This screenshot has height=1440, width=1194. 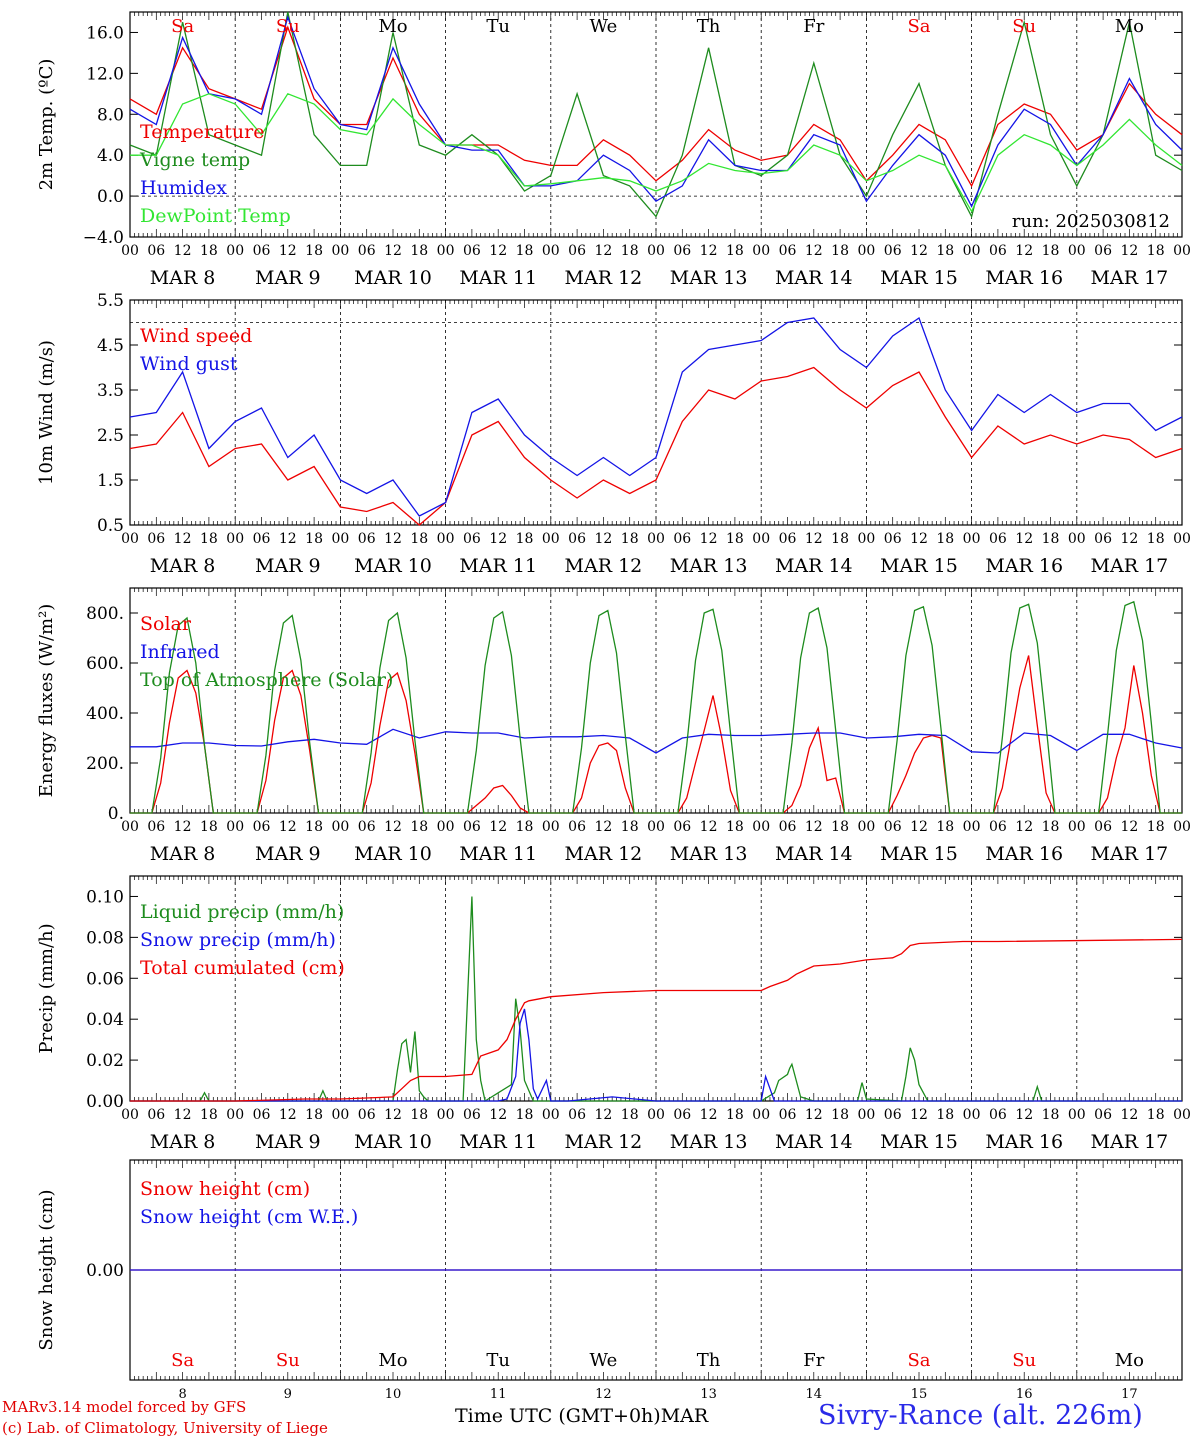 I want to click on day-label: MAR 9, so click(x=288, y=854).